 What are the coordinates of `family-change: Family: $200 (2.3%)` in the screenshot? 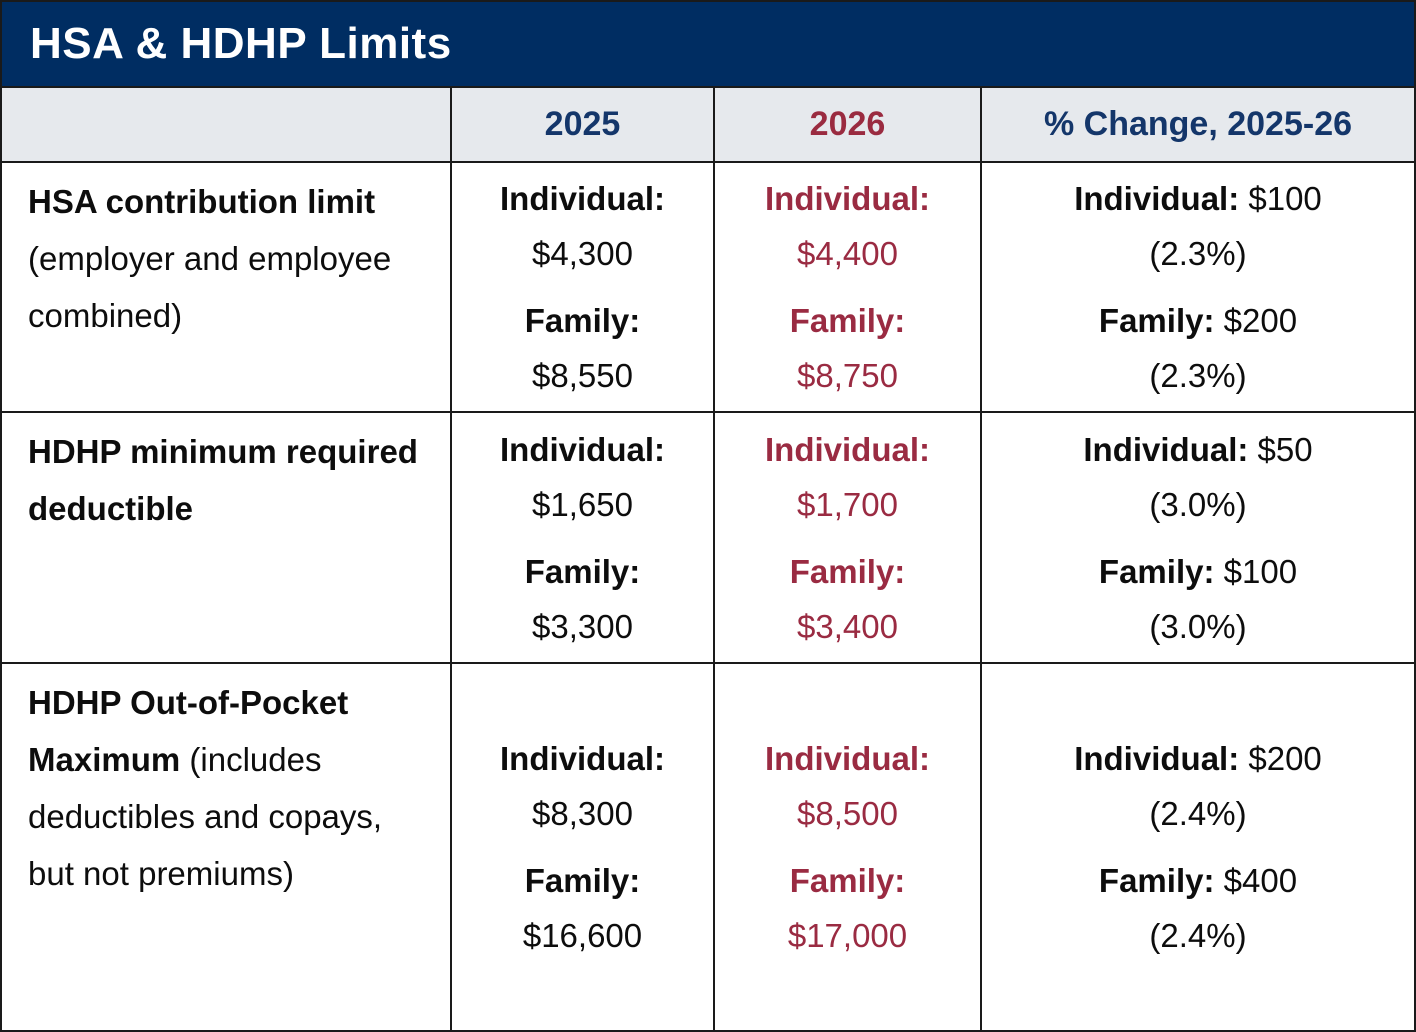 It's located at (1198, 348).